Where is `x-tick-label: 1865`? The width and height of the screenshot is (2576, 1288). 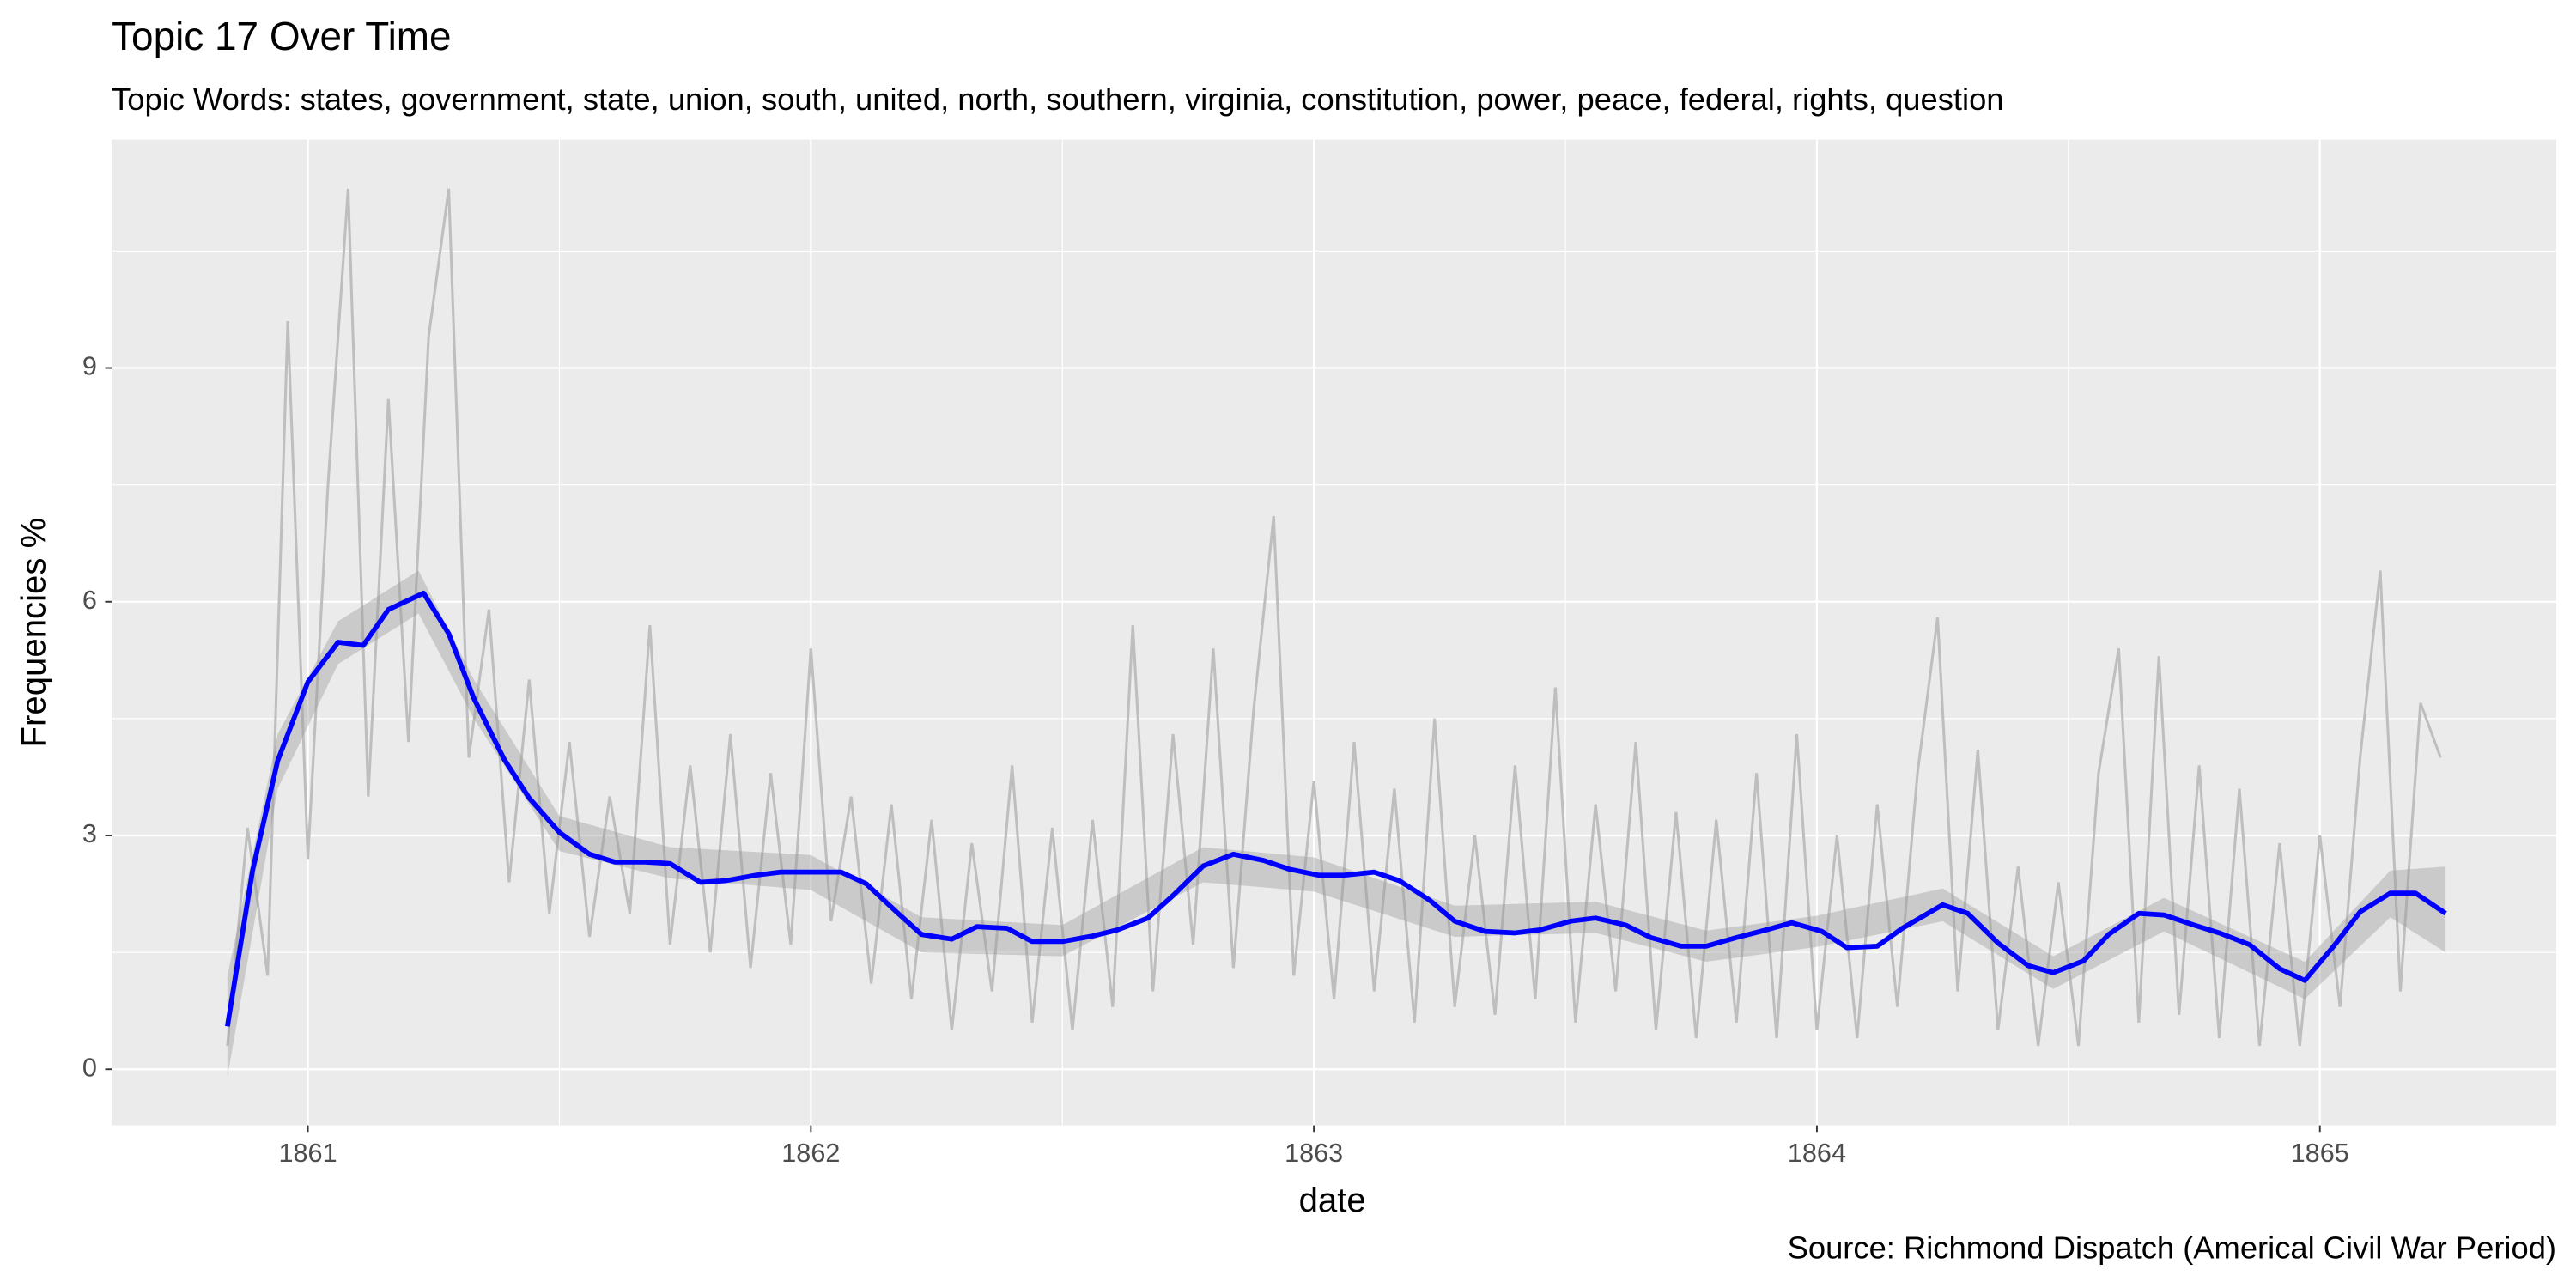
x-tick-label: 1865 is located at coordinates (2320, 1153).